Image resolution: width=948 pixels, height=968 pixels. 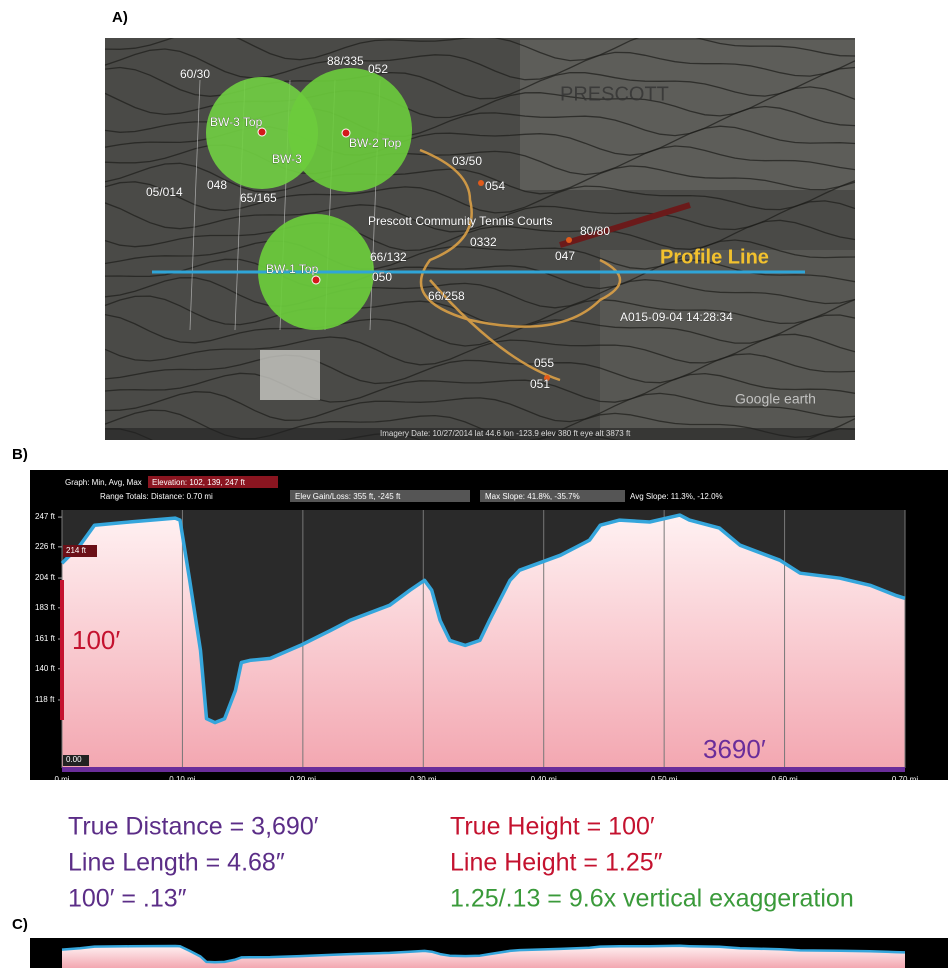 I want to click on y-tick-label: 118 ft, so click(x=45, y=699).